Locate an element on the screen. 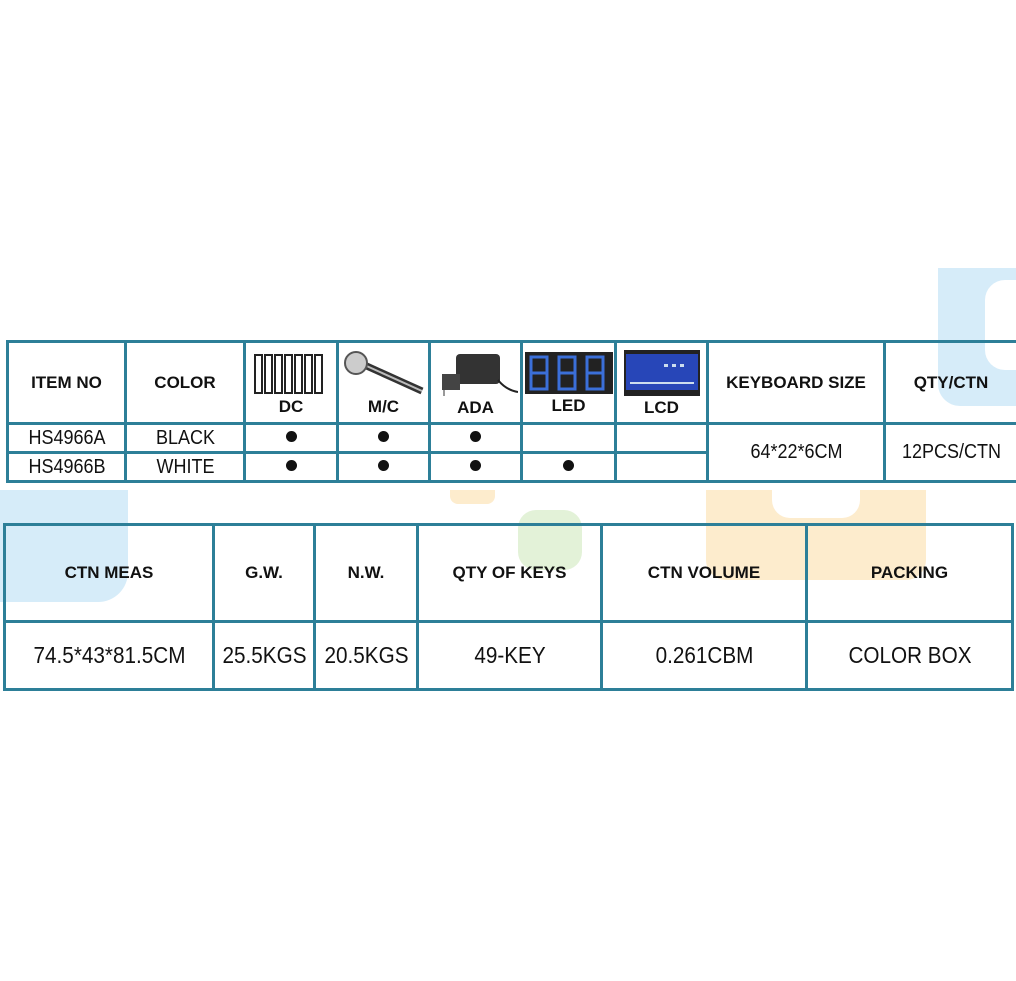 The image size is (1016, 981). header-lcd: LCD is located at coordinates (661, 382).